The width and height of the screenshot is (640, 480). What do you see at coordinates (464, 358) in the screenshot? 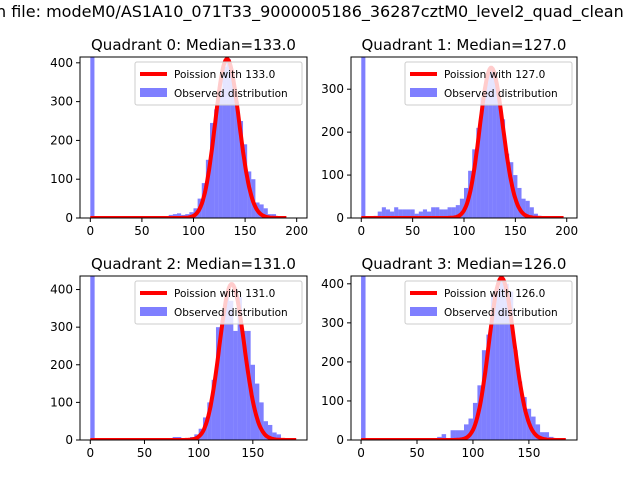
I see `axes-frame` at bounding box center [464, 358].